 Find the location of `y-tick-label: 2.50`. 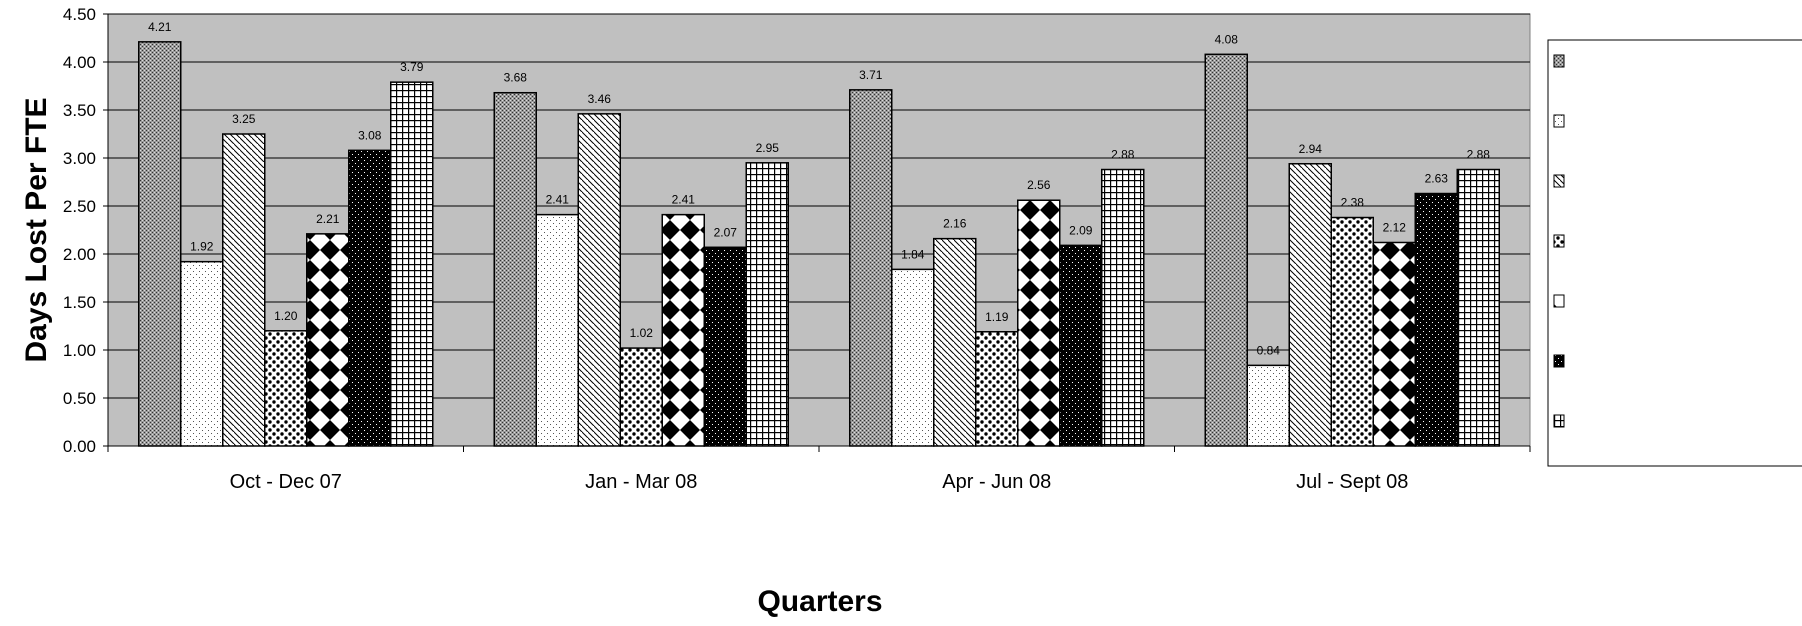

y-tick-label: 2.50 is located at coordinates (79, 206).